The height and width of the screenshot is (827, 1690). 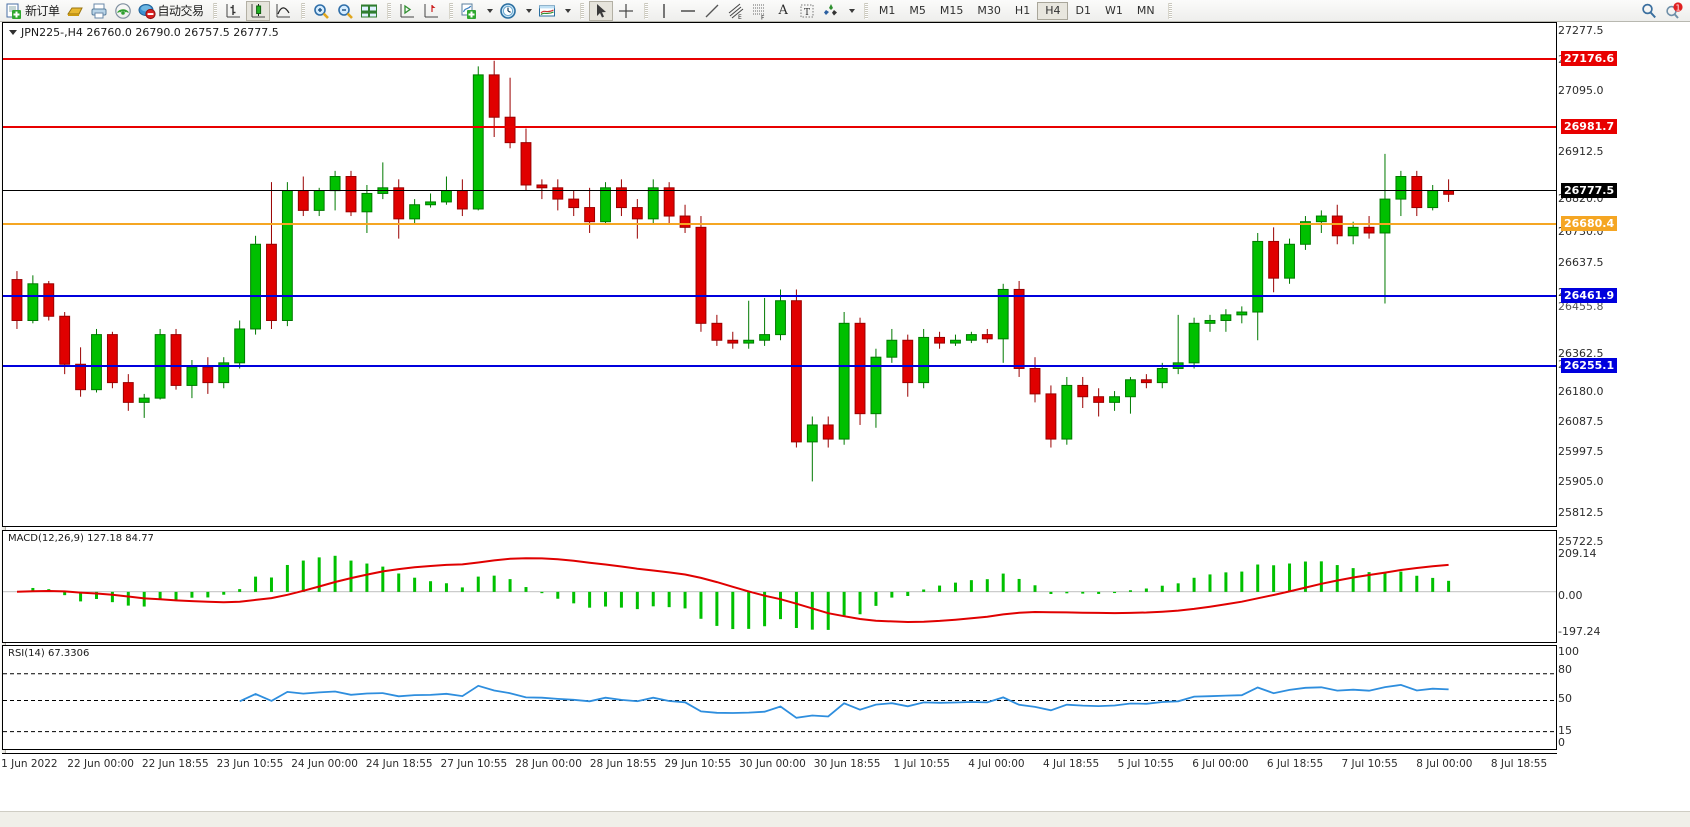 I want to click on indicators-dropdown, so click(x=488, y=11).